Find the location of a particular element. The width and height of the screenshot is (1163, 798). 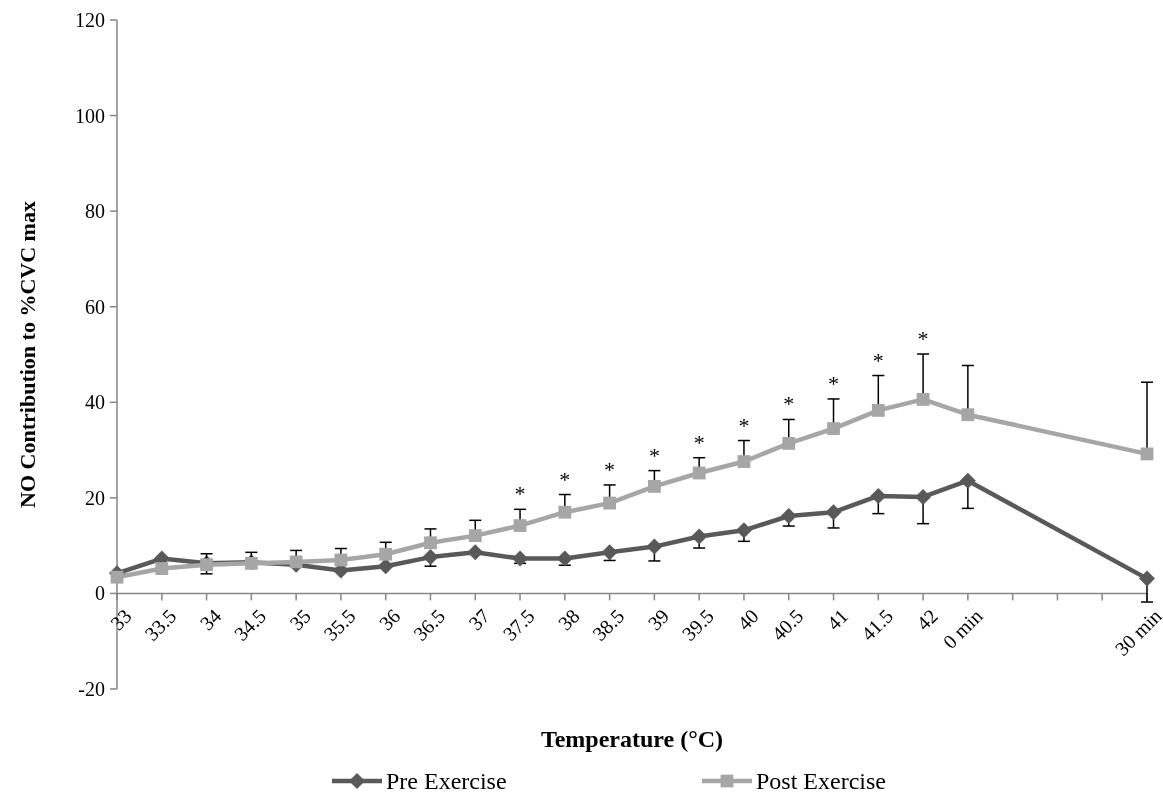

x-tick-label: 39.5 is located at coordinates (697, 624).